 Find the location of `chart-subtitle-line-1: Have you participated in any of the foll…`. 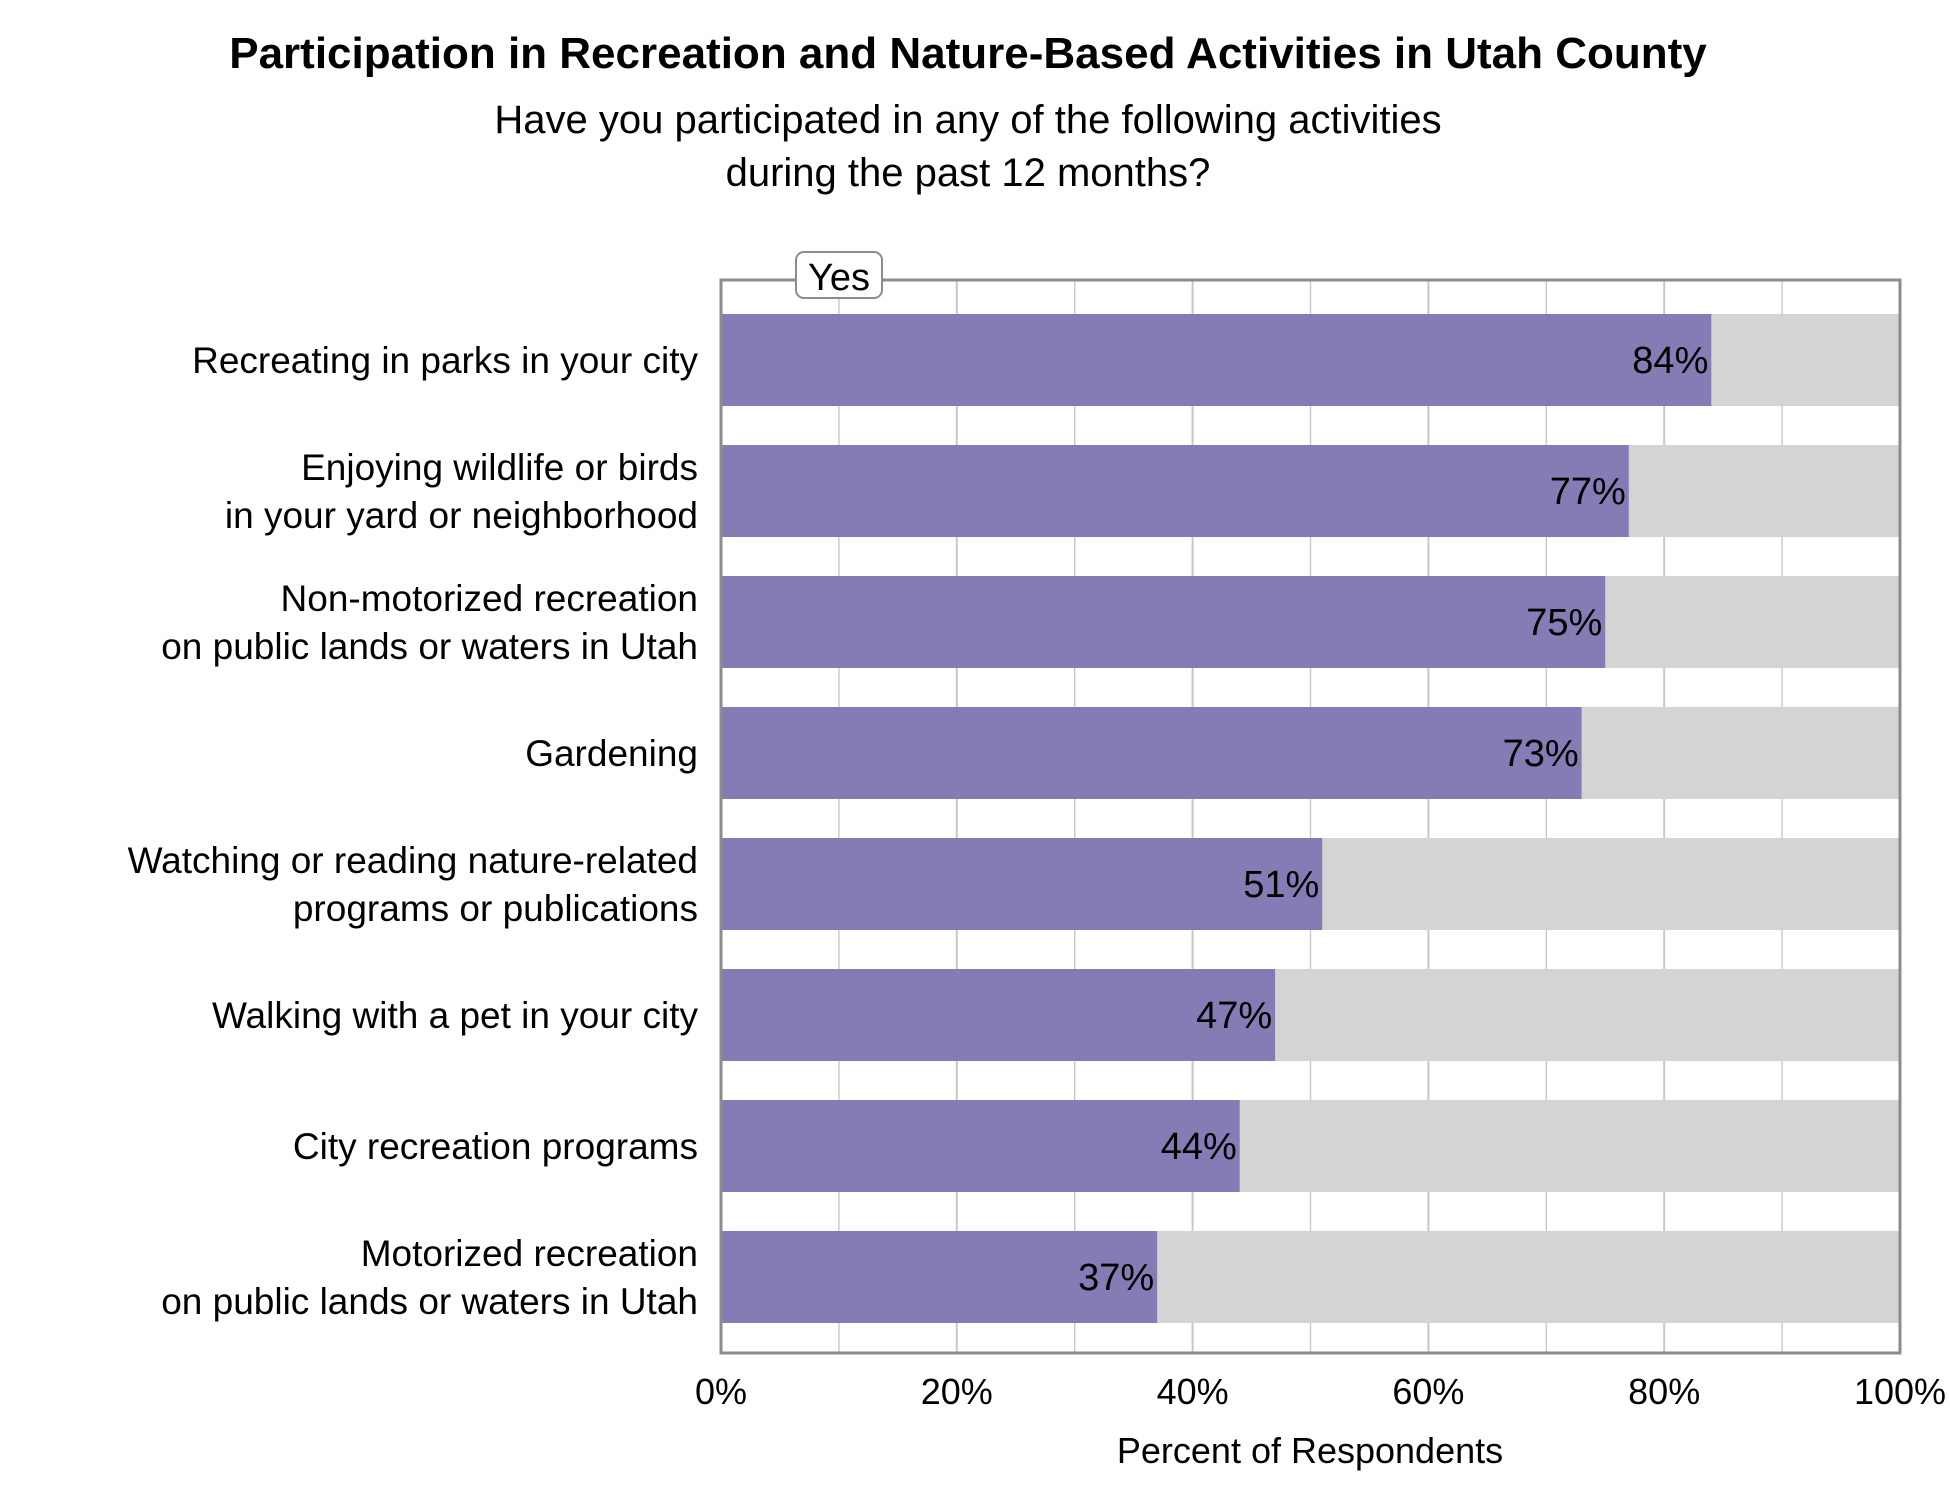

chart-subtitle-line-1: Have you participated in any of the foll… is located at coordinates (967, 120).